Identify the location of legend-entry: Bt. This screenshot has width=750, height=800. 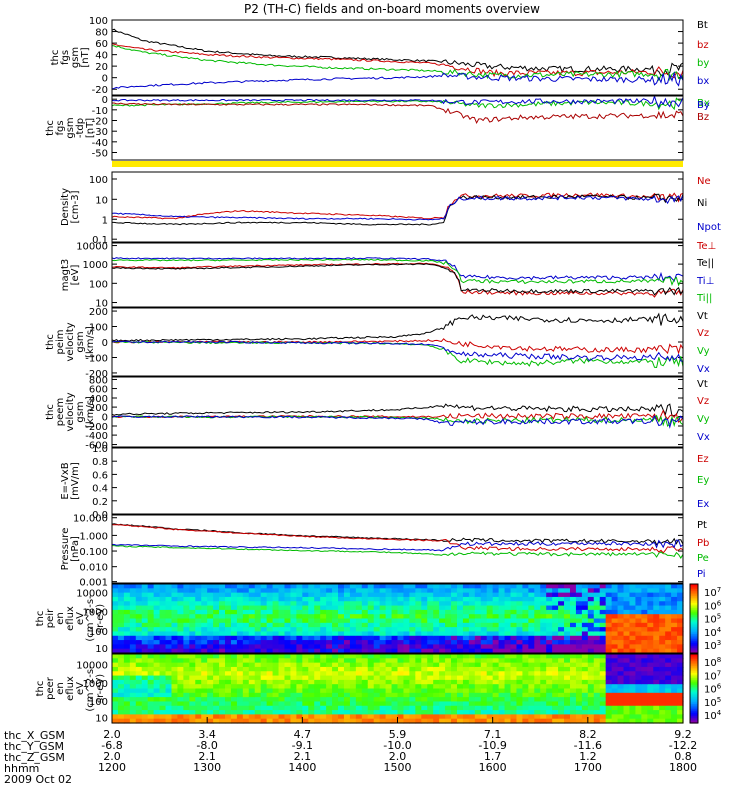
(702, 25).